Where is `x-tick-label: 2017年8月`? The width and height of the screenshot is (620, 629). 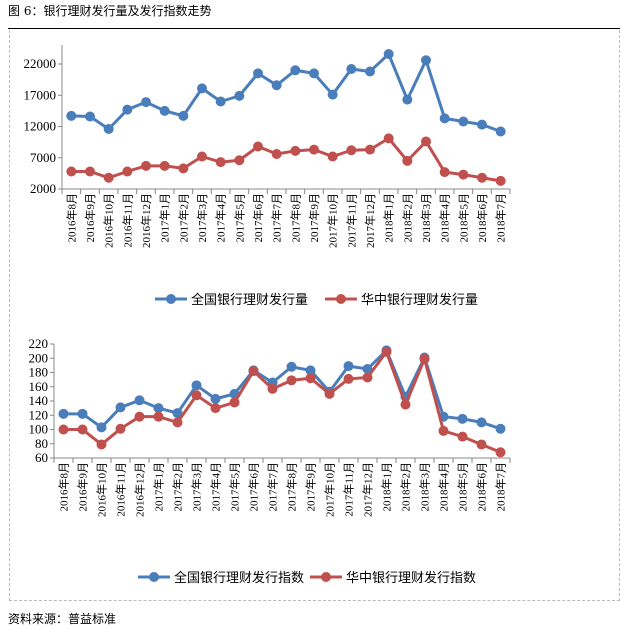 x-tick-label: 2017年8月 is located at coordinates (295, 218).